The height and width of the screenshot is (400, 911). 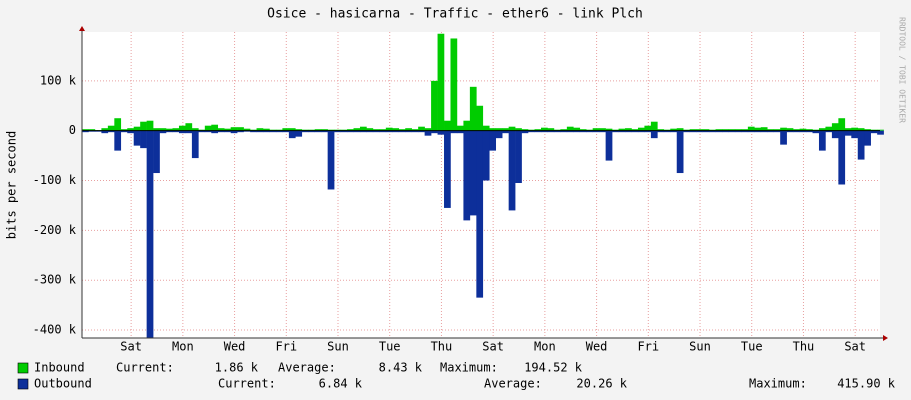 What do you see at coordinates (390, 347) in the screenshot?
I see `x-tick-label: Tue` at bounding box center [390, 347].